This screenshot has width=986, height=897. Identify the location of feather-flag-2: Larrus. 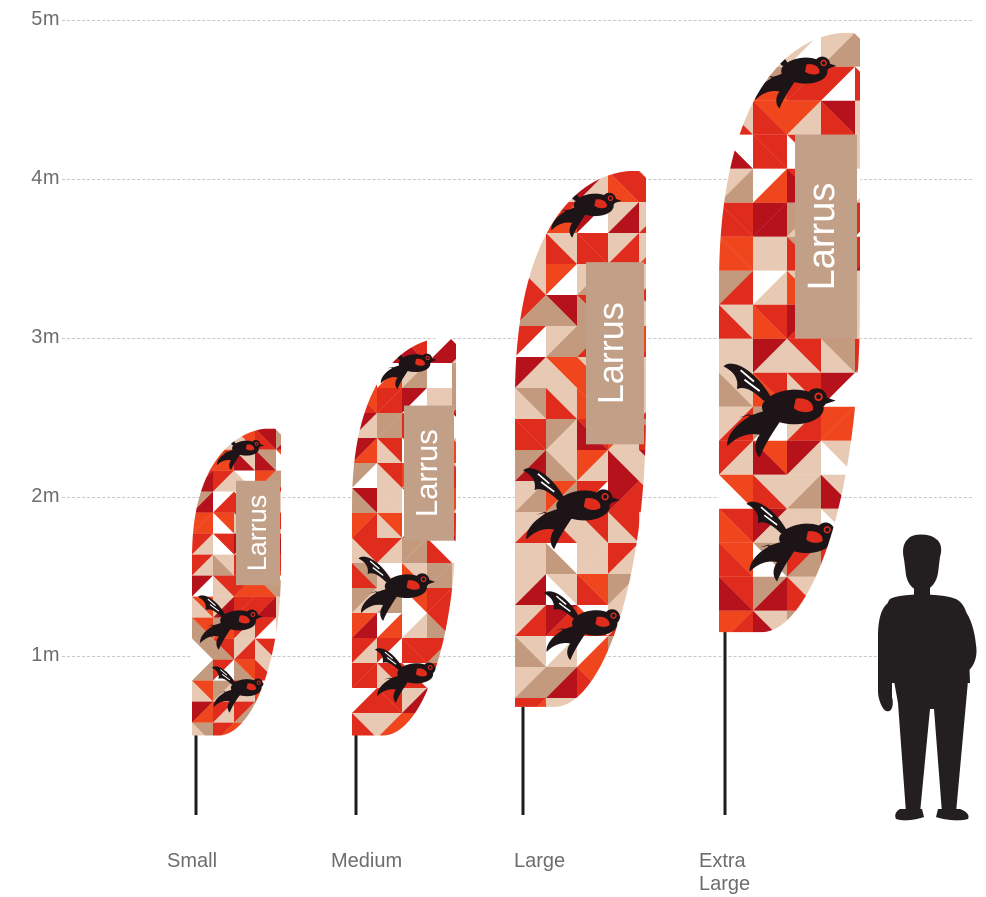
(580, 439).